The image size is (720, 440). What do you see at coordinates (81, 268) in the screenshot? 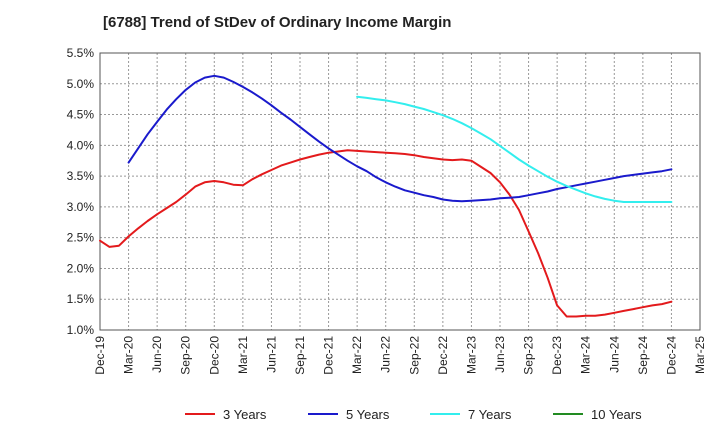
I see `y-tick-label: 2.0%` at bounding box center [81, 268].